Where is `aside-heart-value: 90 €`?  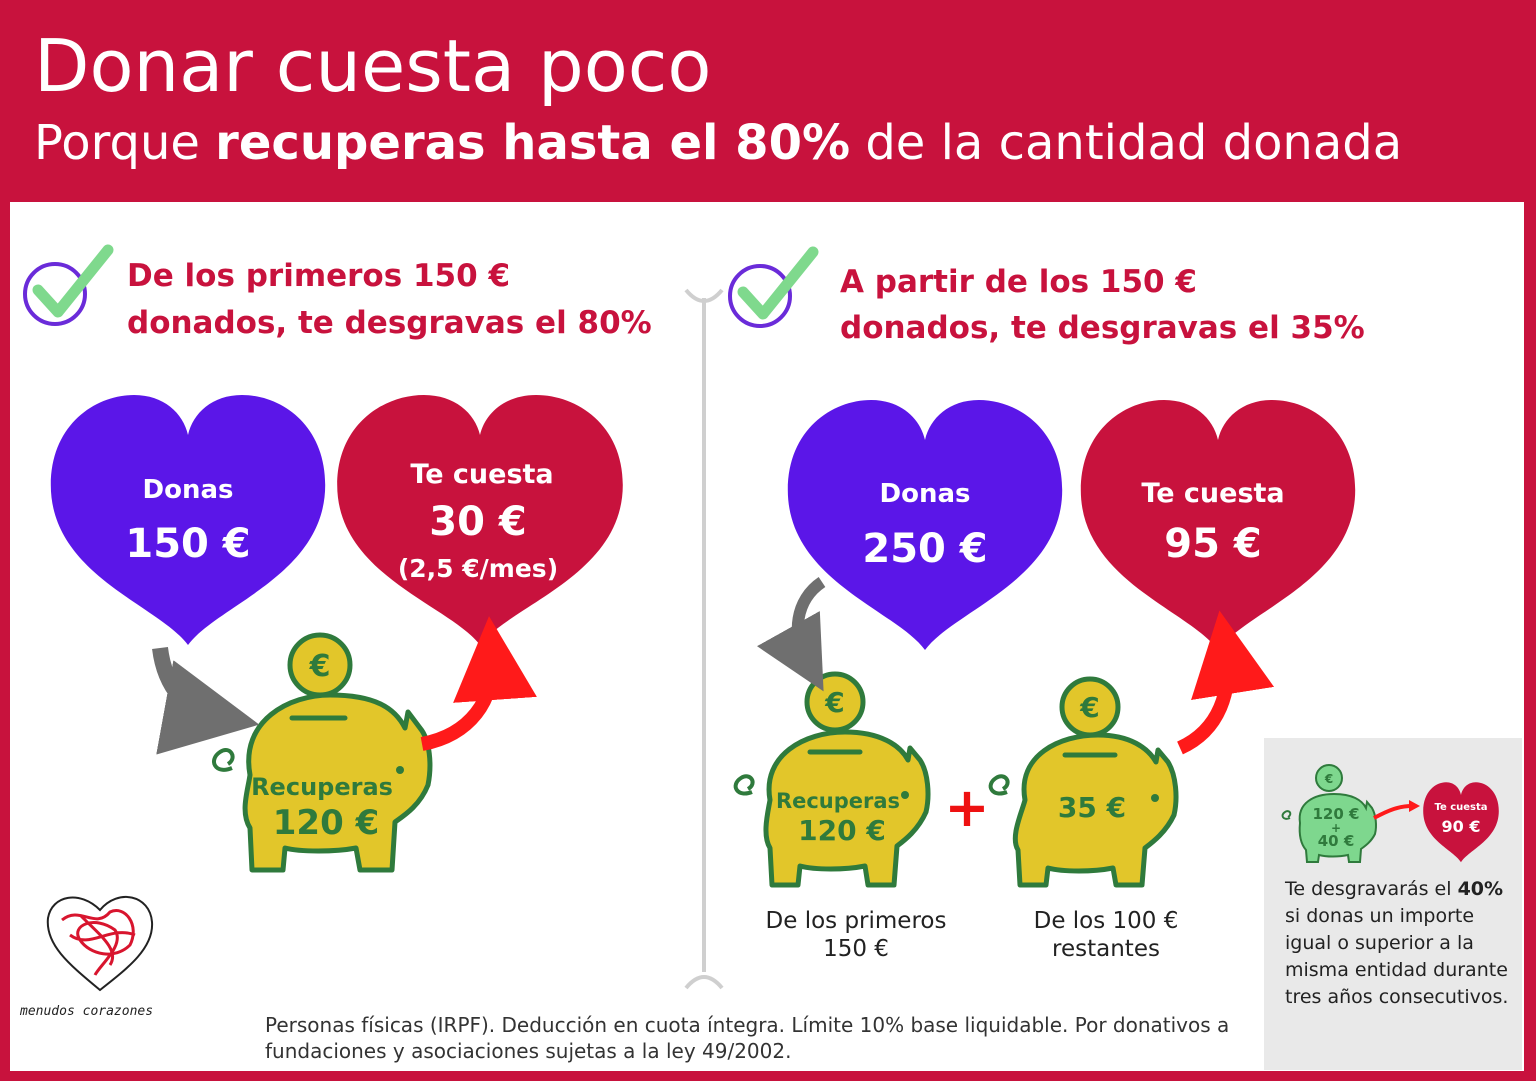 aside-heart-value: 90 € is located at coordinates (1461, 826).